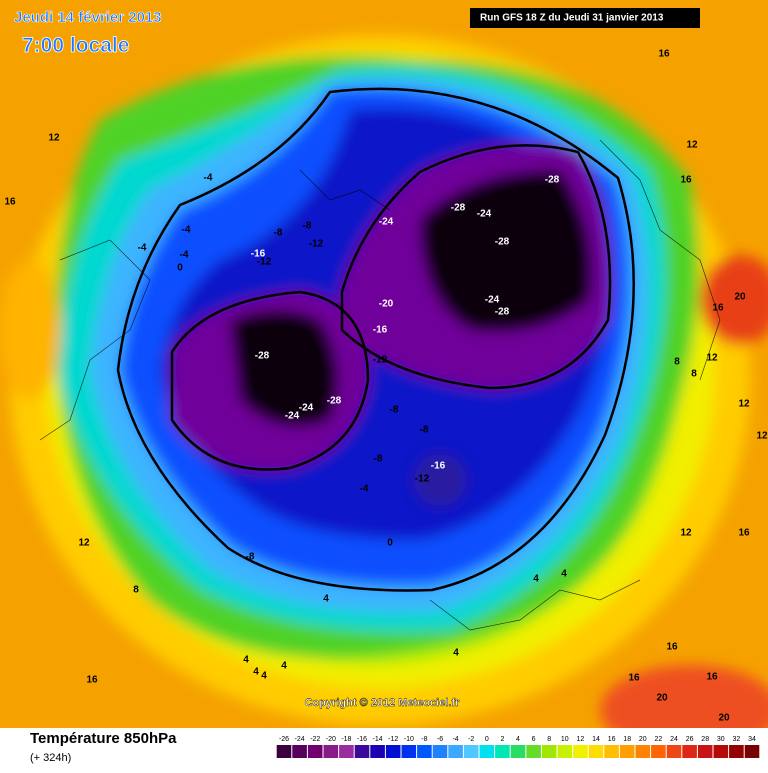 Image resolution: width=768 pixels, height=773 pixels. I want to click on scale-label: 10, so click(565, 739).